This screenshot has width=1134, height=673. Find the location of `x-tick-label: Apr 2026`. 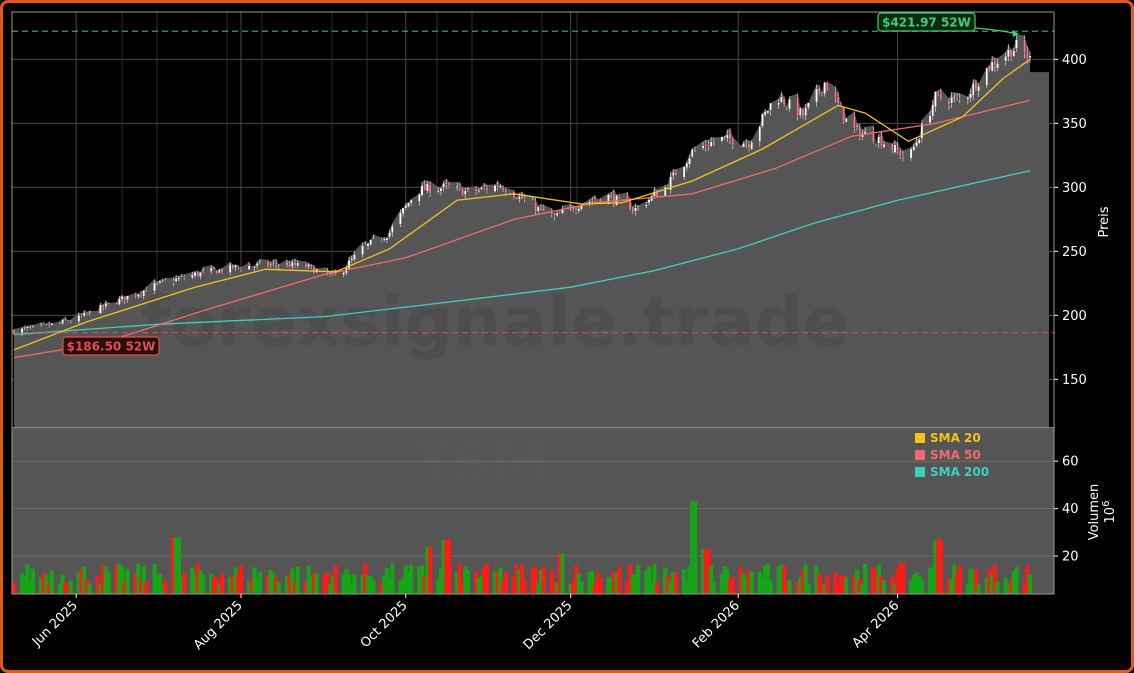

x-tick-label: Apr 2026 is located at coordinates (876, 624).